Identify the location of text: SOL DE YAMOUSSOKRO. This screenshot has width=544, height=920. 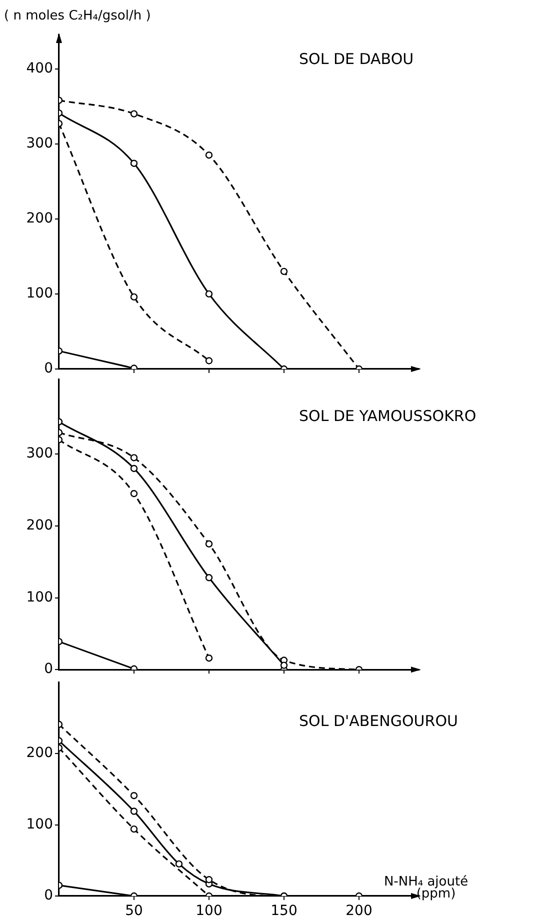
(387, 415).